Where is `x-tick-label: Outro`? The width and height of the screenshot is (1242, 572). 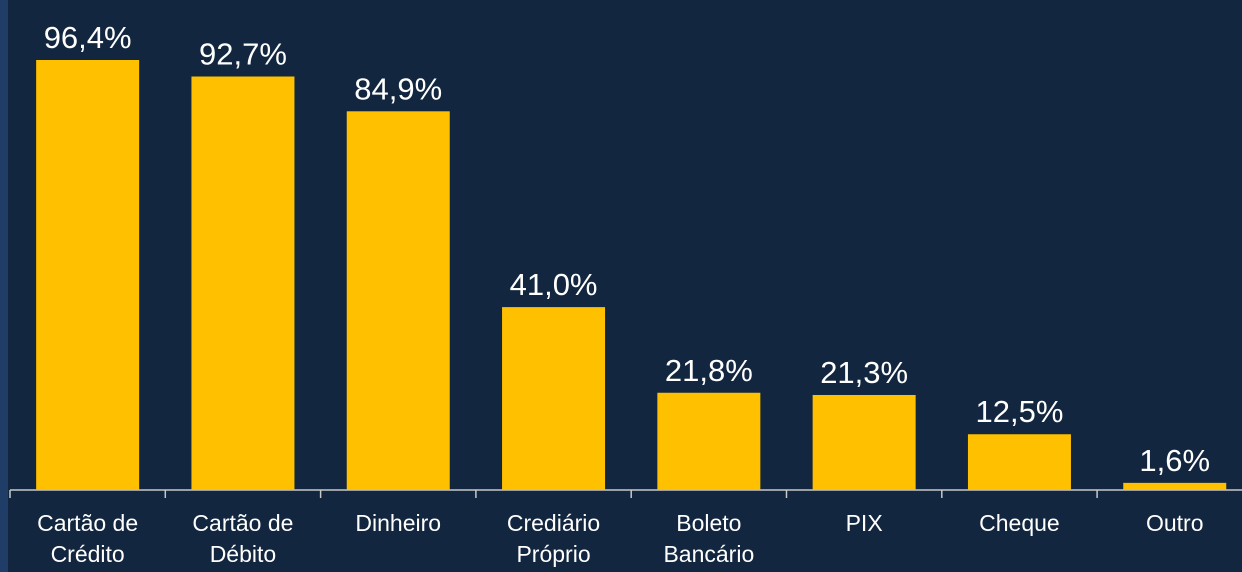 x-tick-label: Outro is located at coordinates (1174, 523).